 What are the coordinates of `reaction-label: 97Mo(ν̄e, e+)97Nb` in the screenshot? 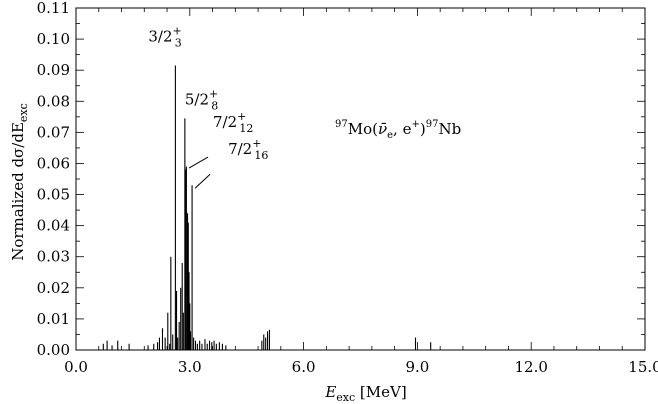 It's located at (398, 130).